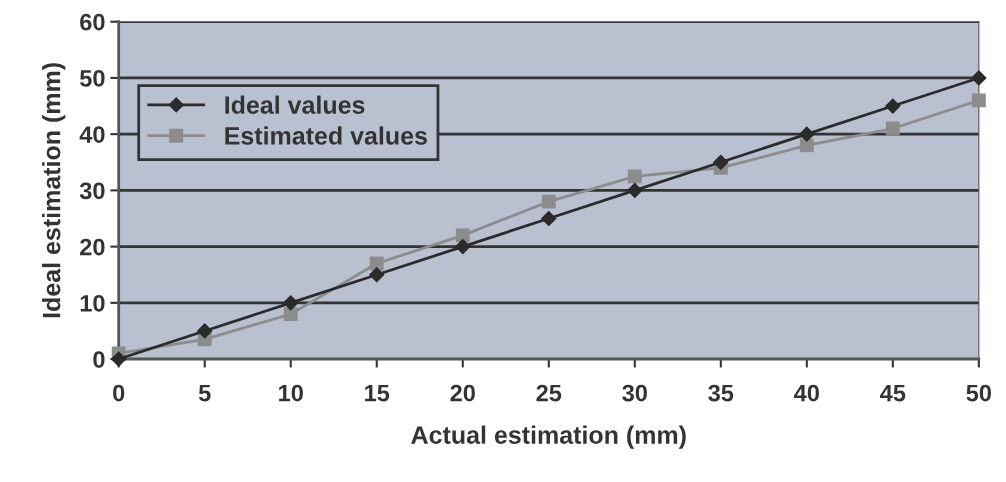  What do you see at coordinates (806, 393) in the screenshot?
I see `x-tick-label: 40` at bounding box center [806, 393].